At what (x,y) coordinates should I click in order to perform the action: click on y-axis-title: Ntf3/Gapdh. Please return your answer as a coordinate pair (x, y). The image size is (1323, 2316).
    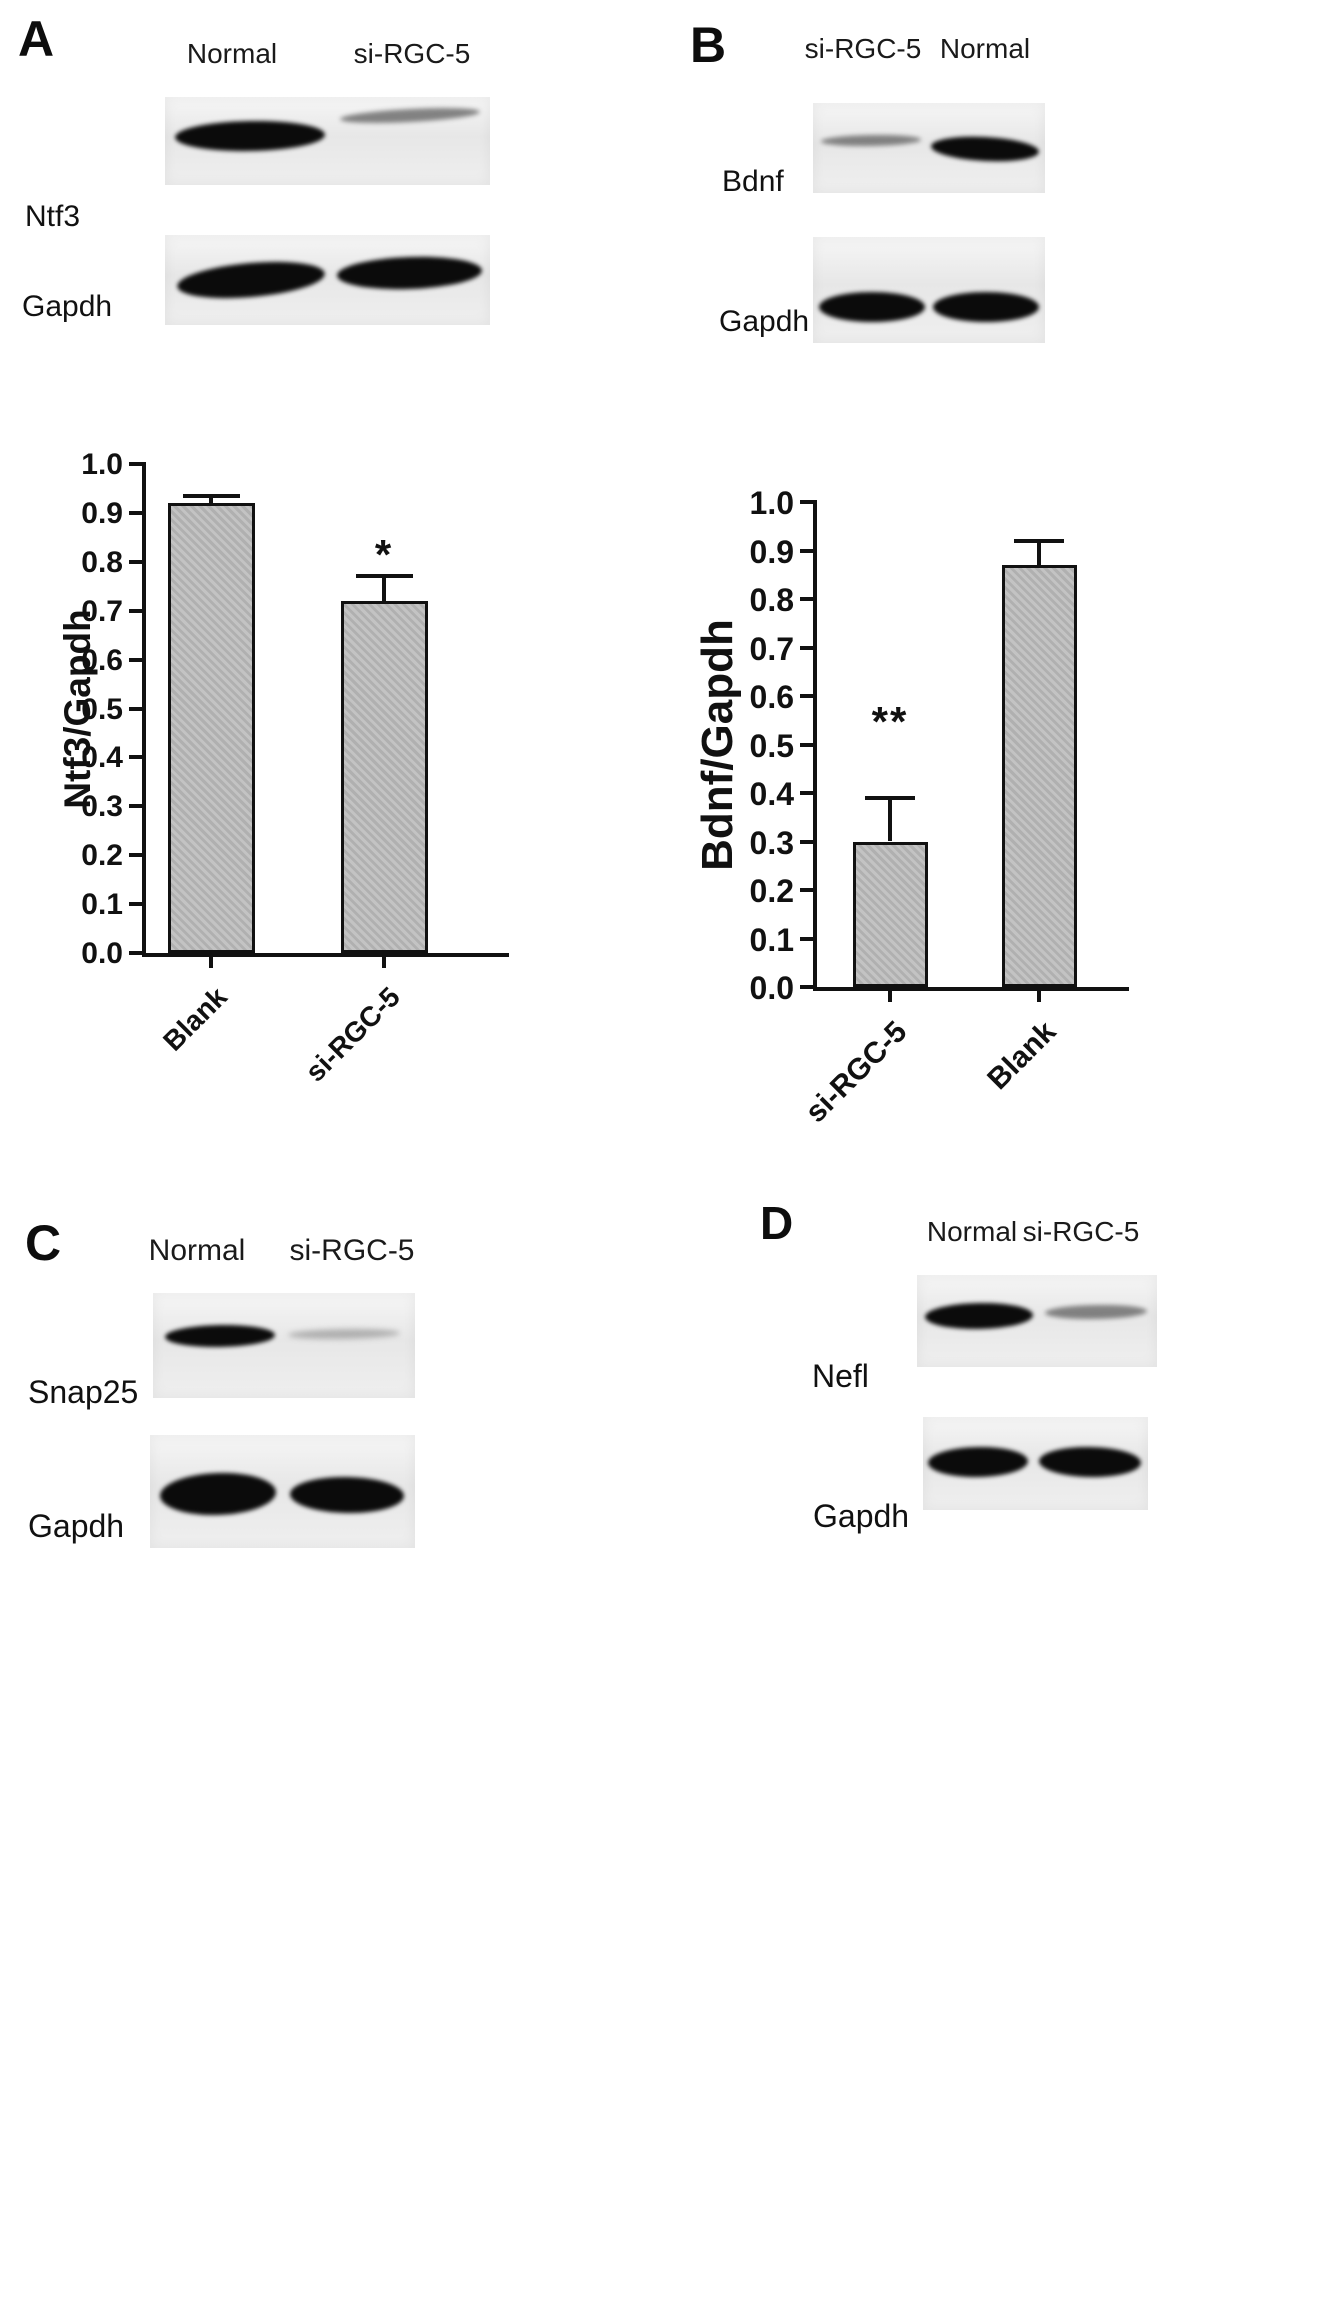
    Looking at the image, I should click on (77, 708).